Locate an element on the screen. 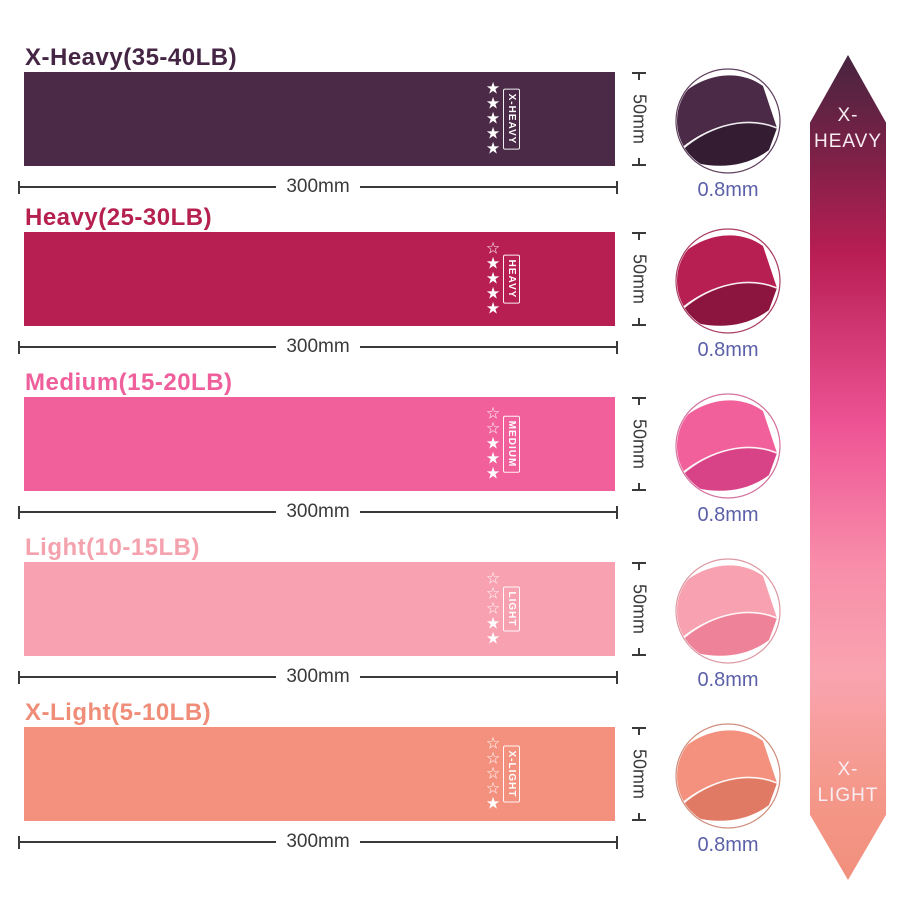  arrow-bottom-label-line2: LIGHT is located at coordinates (848, 795).